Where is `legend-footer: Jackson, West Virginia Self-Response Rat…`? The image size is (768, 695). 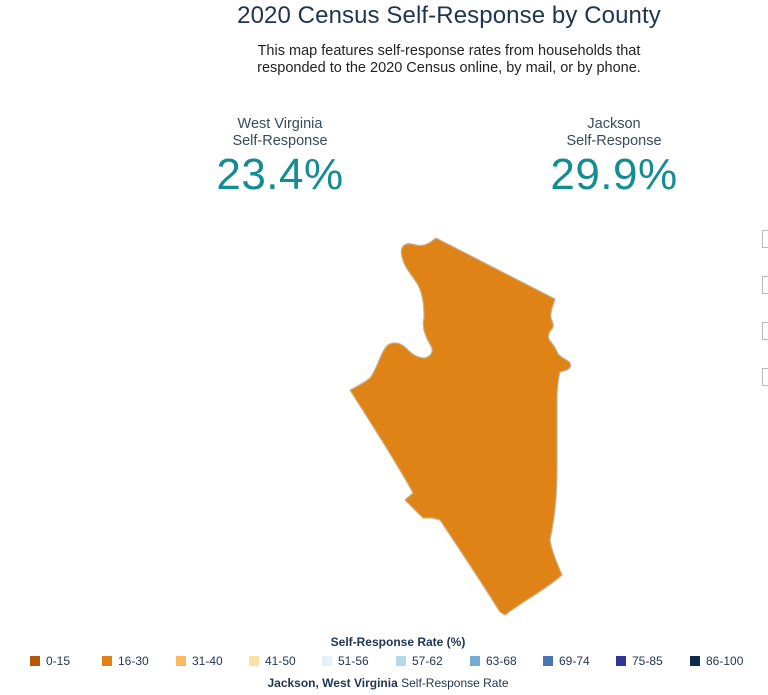 legend-footer: Jackson, West Virginia Self-Response Rat… is located at coordinates (384, 683).